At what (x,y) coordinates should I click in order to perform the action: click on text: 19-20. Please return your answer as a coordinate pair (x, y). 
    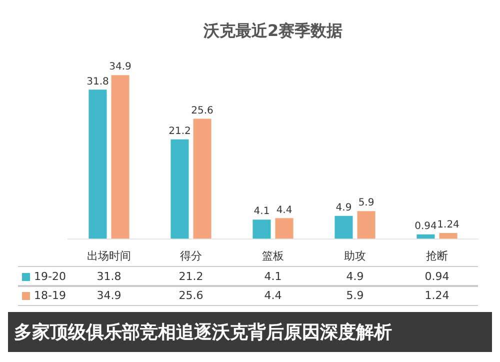
    Looking at the image, I should click on (50, 276).